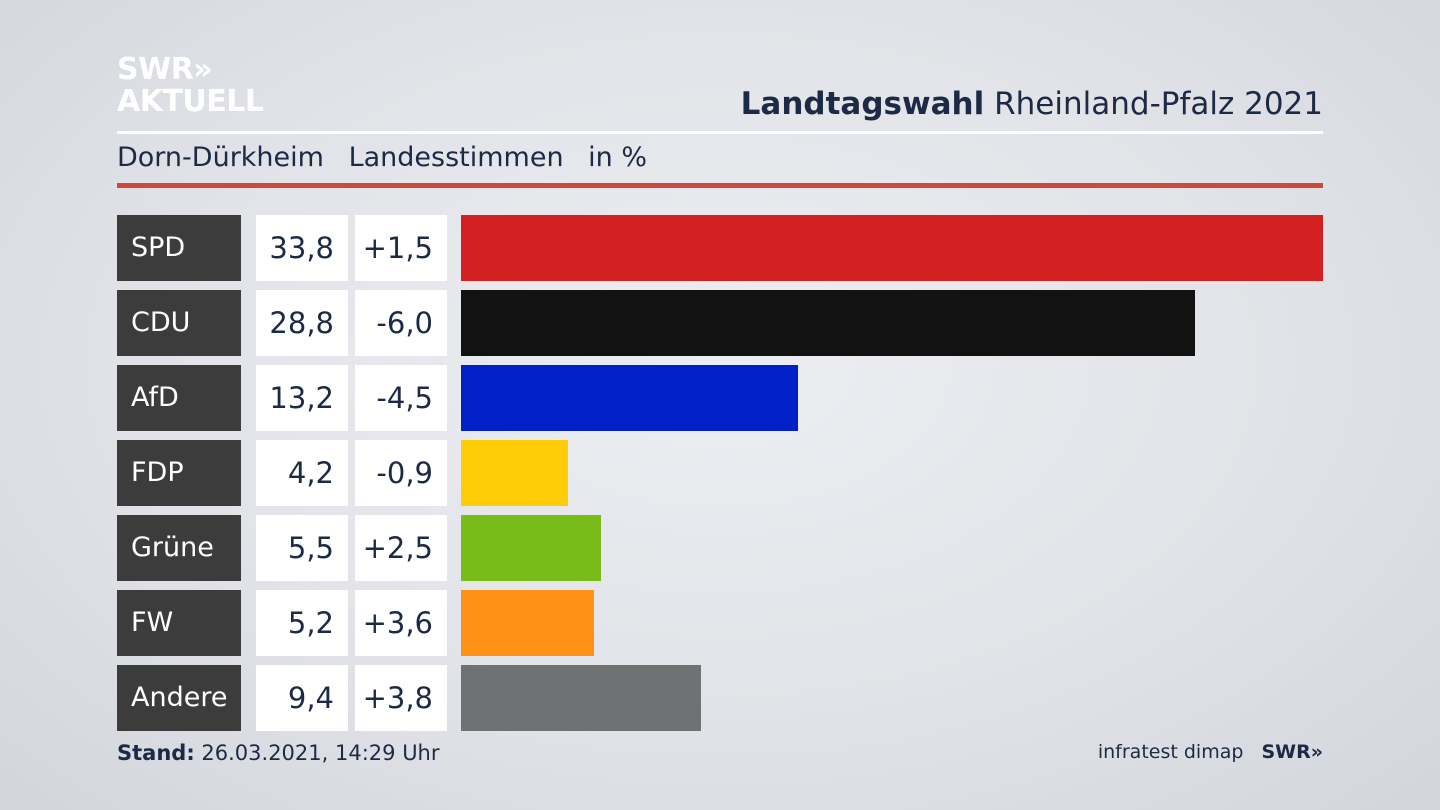 Image resolution: width=1440 pixels, height=810 pixels. Describe the element at coordinates (401, 248) in the screenshot. I see `change-label: +1,5` at that location.